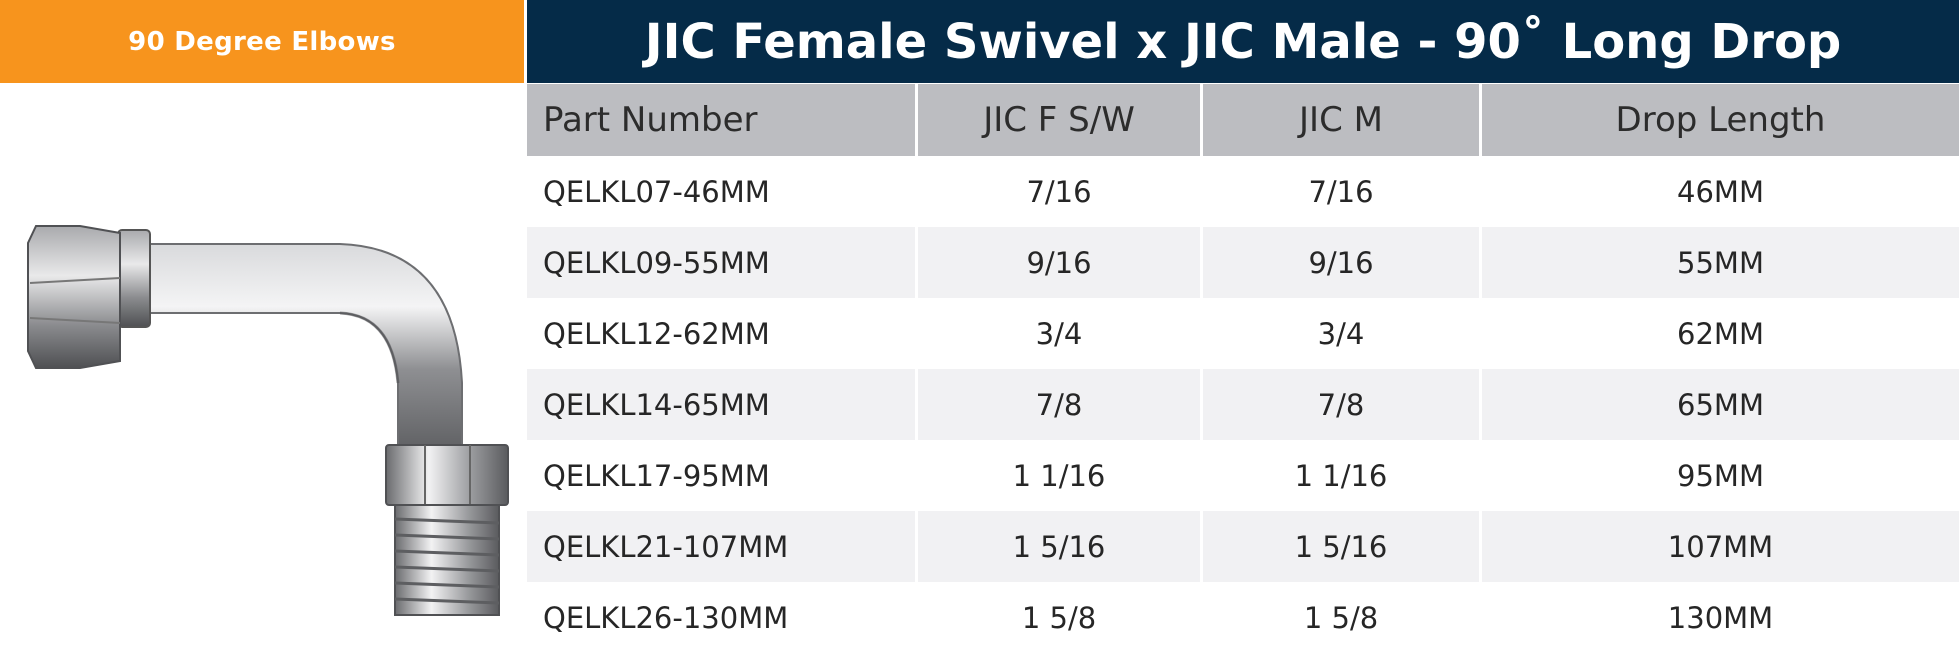  What do you see at coordinates (1720, 262) in the screenshot?
I see `cell-drop-length: 55MM` at bounding box center [1720, 262].